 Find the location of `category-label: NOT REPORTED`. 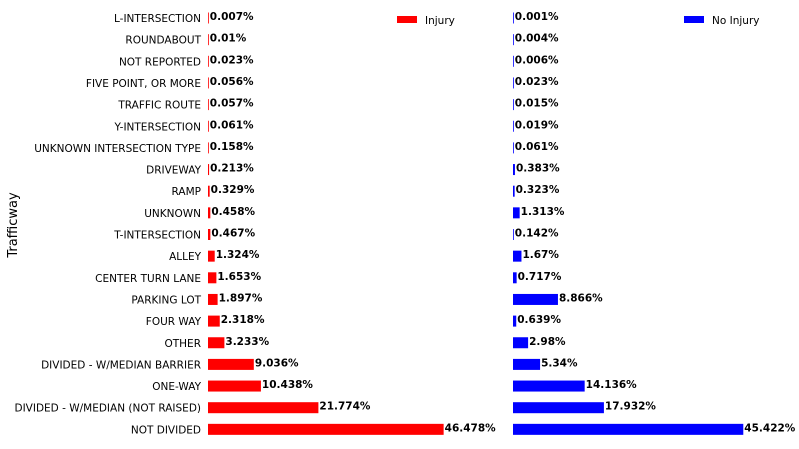

category-label: NOT REPORTED is located at coordinates (160, 62).